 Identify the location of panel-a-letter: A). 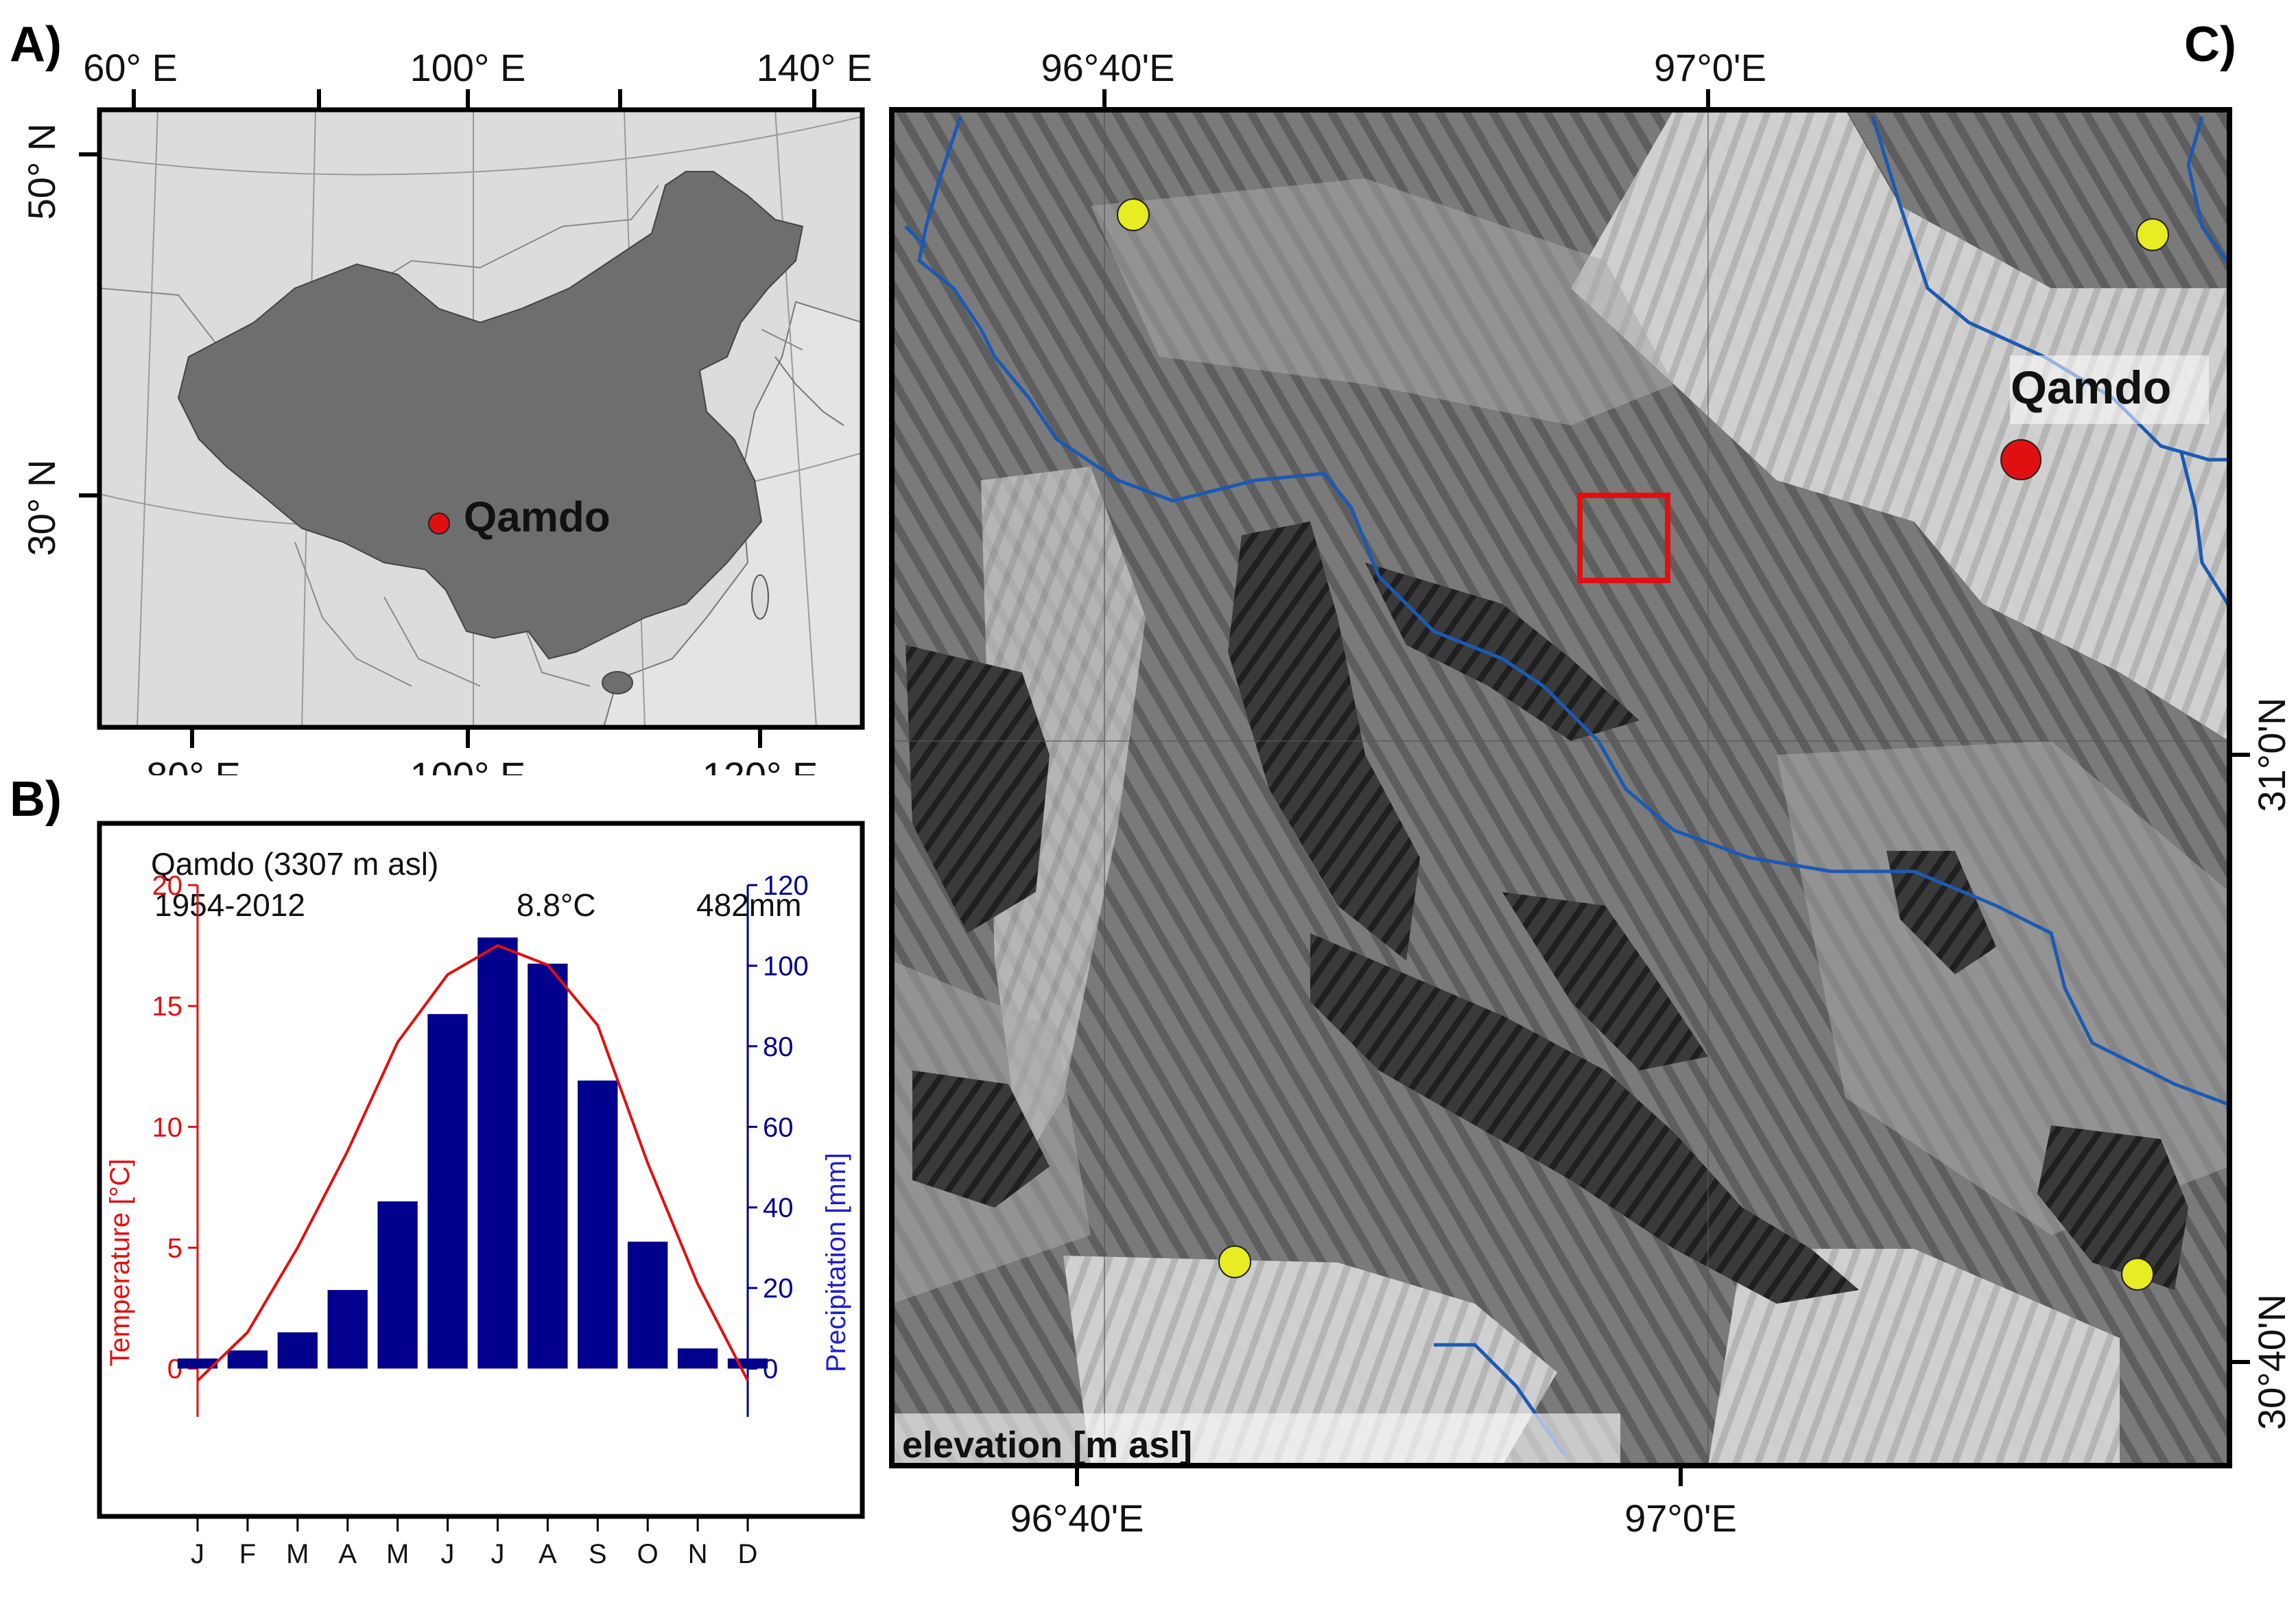
(36, 44).